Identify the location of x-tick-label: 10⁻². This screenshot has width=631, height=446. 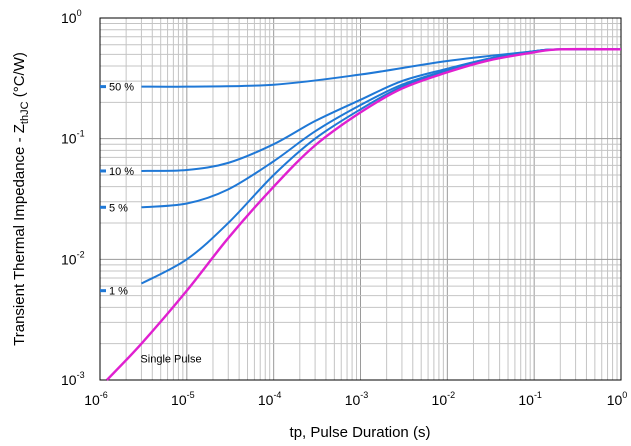
(444, 399).